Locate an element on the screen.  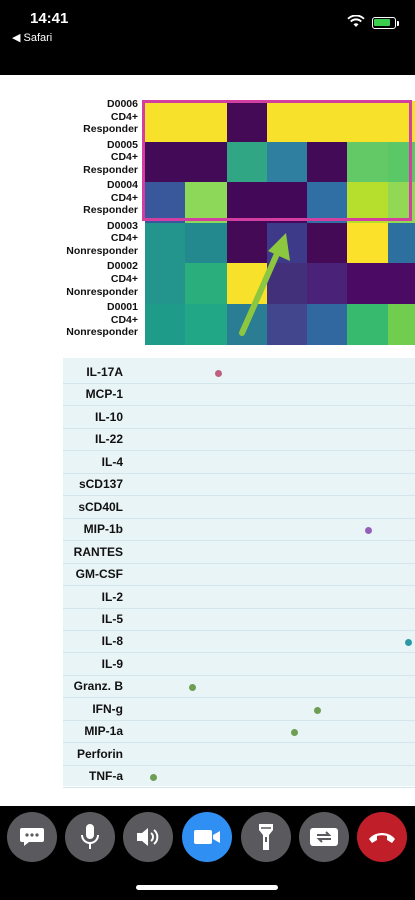
cytokine-label: RANTES is located at coordinates (98, 551).